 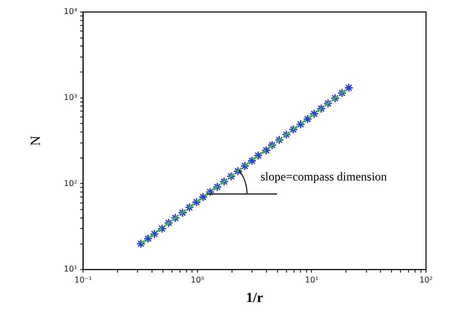 I want to click on y-tick-label: 10², so click(x=71, y=183).